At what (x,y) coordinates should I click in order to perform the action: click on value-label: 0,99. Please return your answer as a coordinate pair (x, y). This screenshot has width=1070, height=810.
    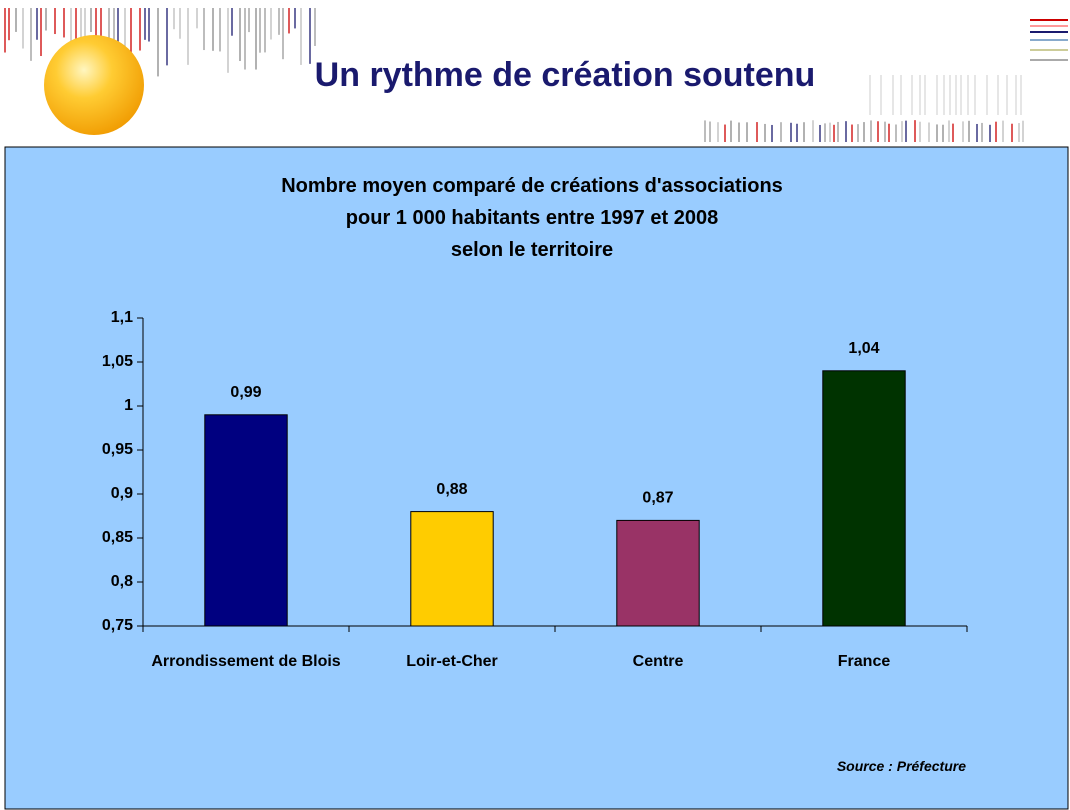
    Looking at the image, I should click on (245, 392).